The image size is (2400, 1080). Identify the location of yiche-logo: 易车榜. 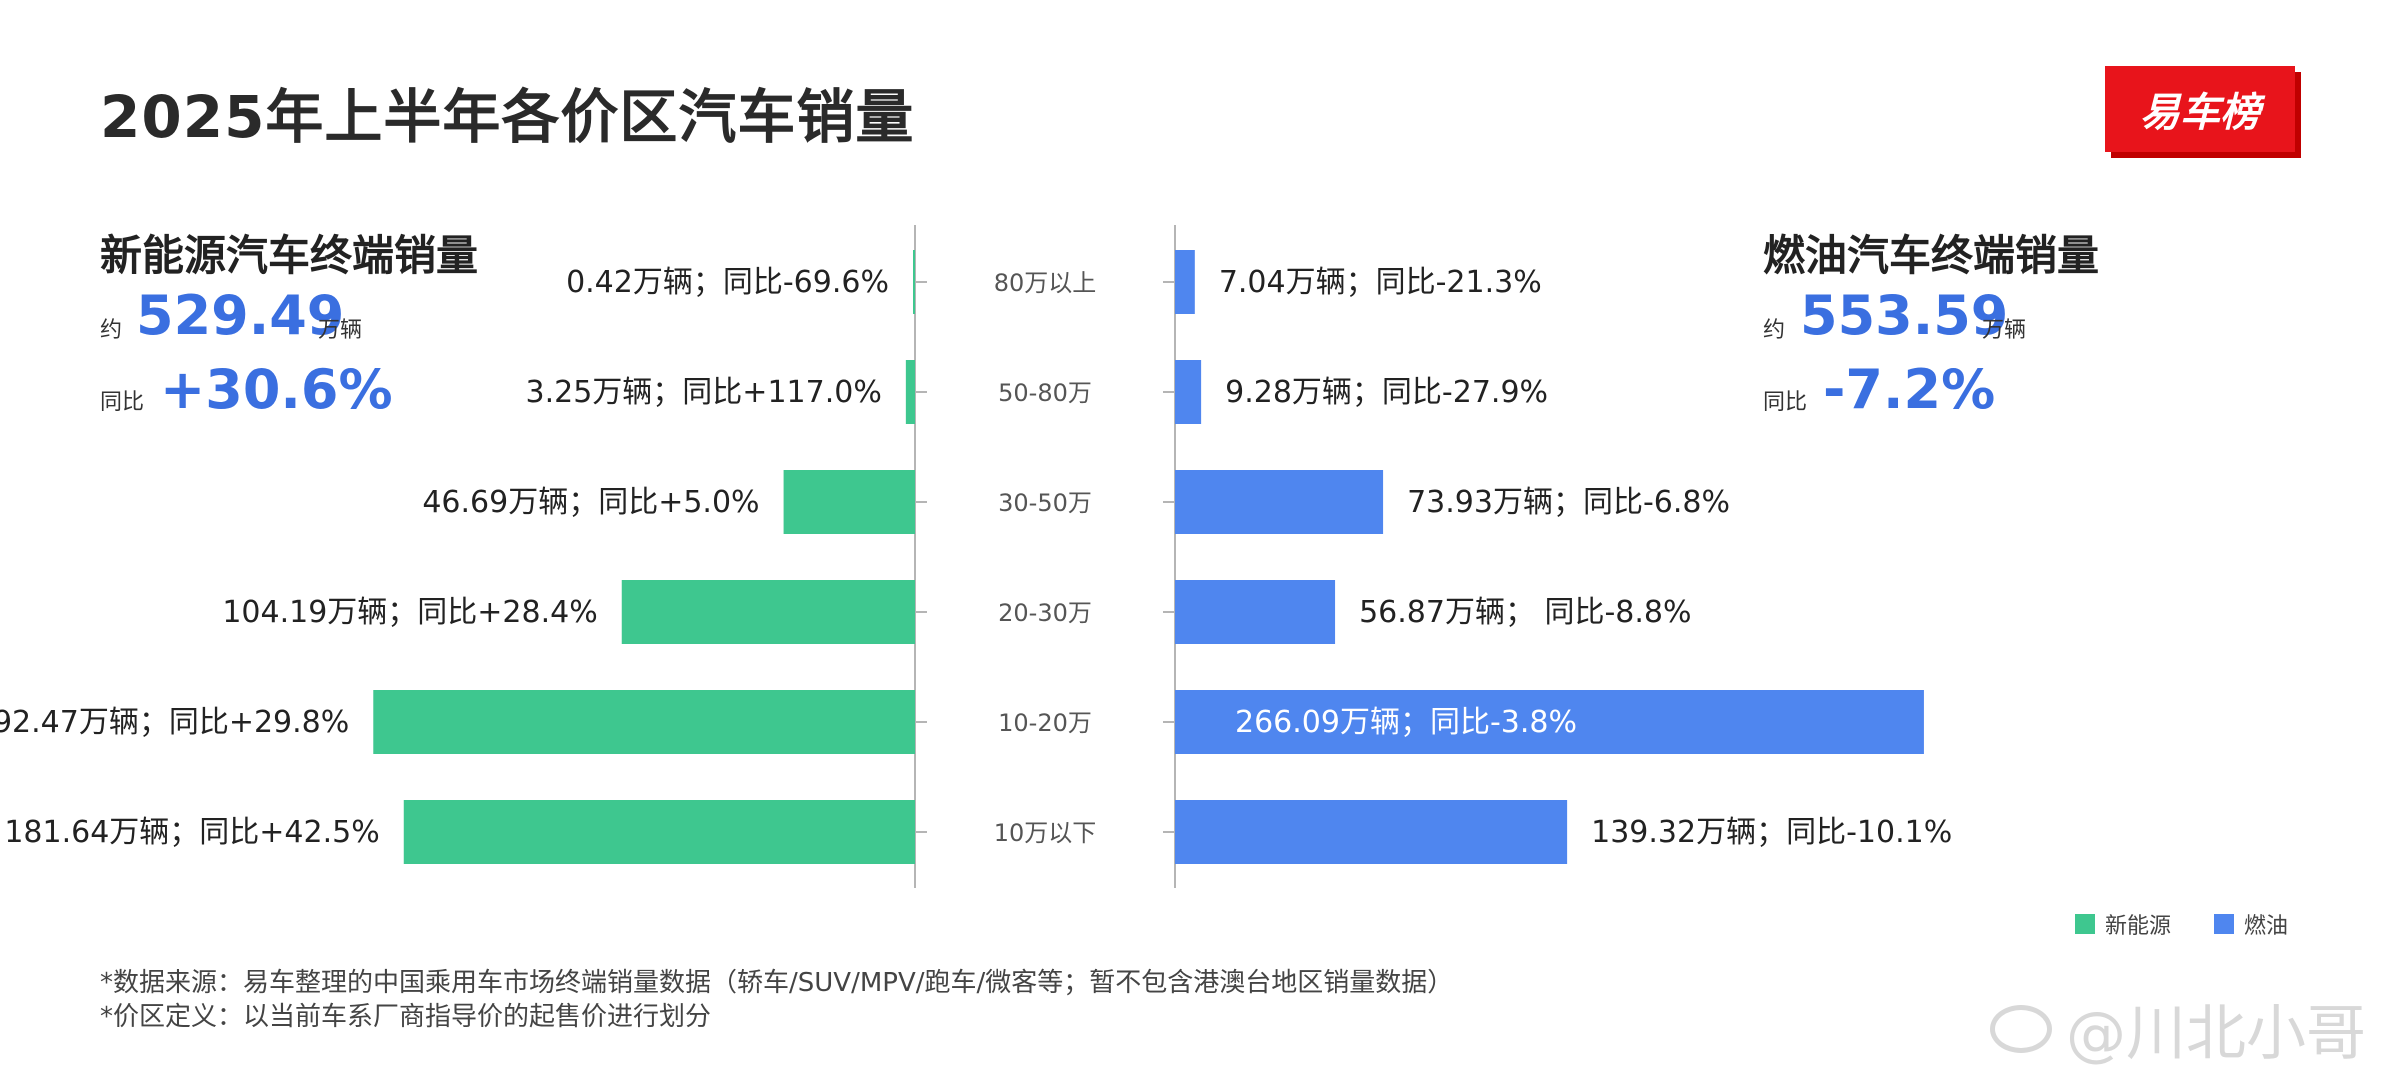
(2200, 109).